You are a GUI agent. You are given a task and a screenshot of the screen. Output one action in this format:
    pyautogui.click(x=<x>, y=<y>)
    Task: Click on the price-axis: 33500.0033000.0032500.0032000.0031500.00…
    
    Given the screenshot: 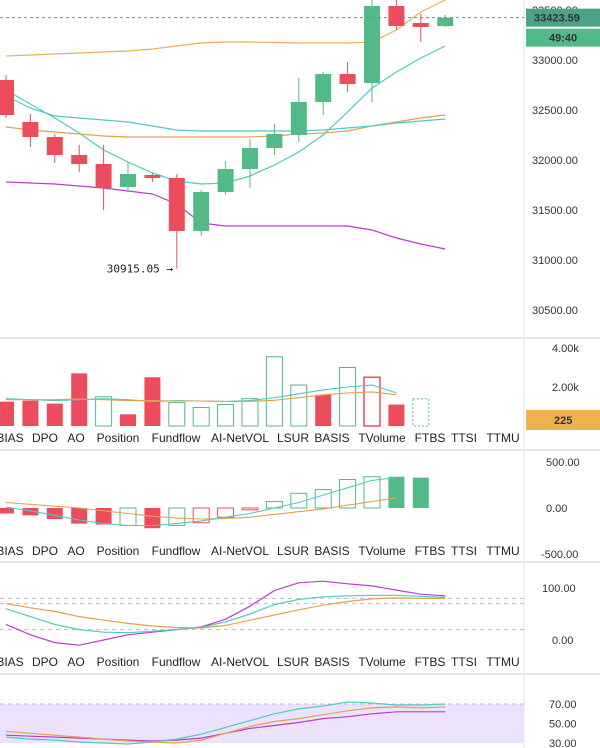 What is the action you would take?
    pyautogui.click(x=563, y=376)
    